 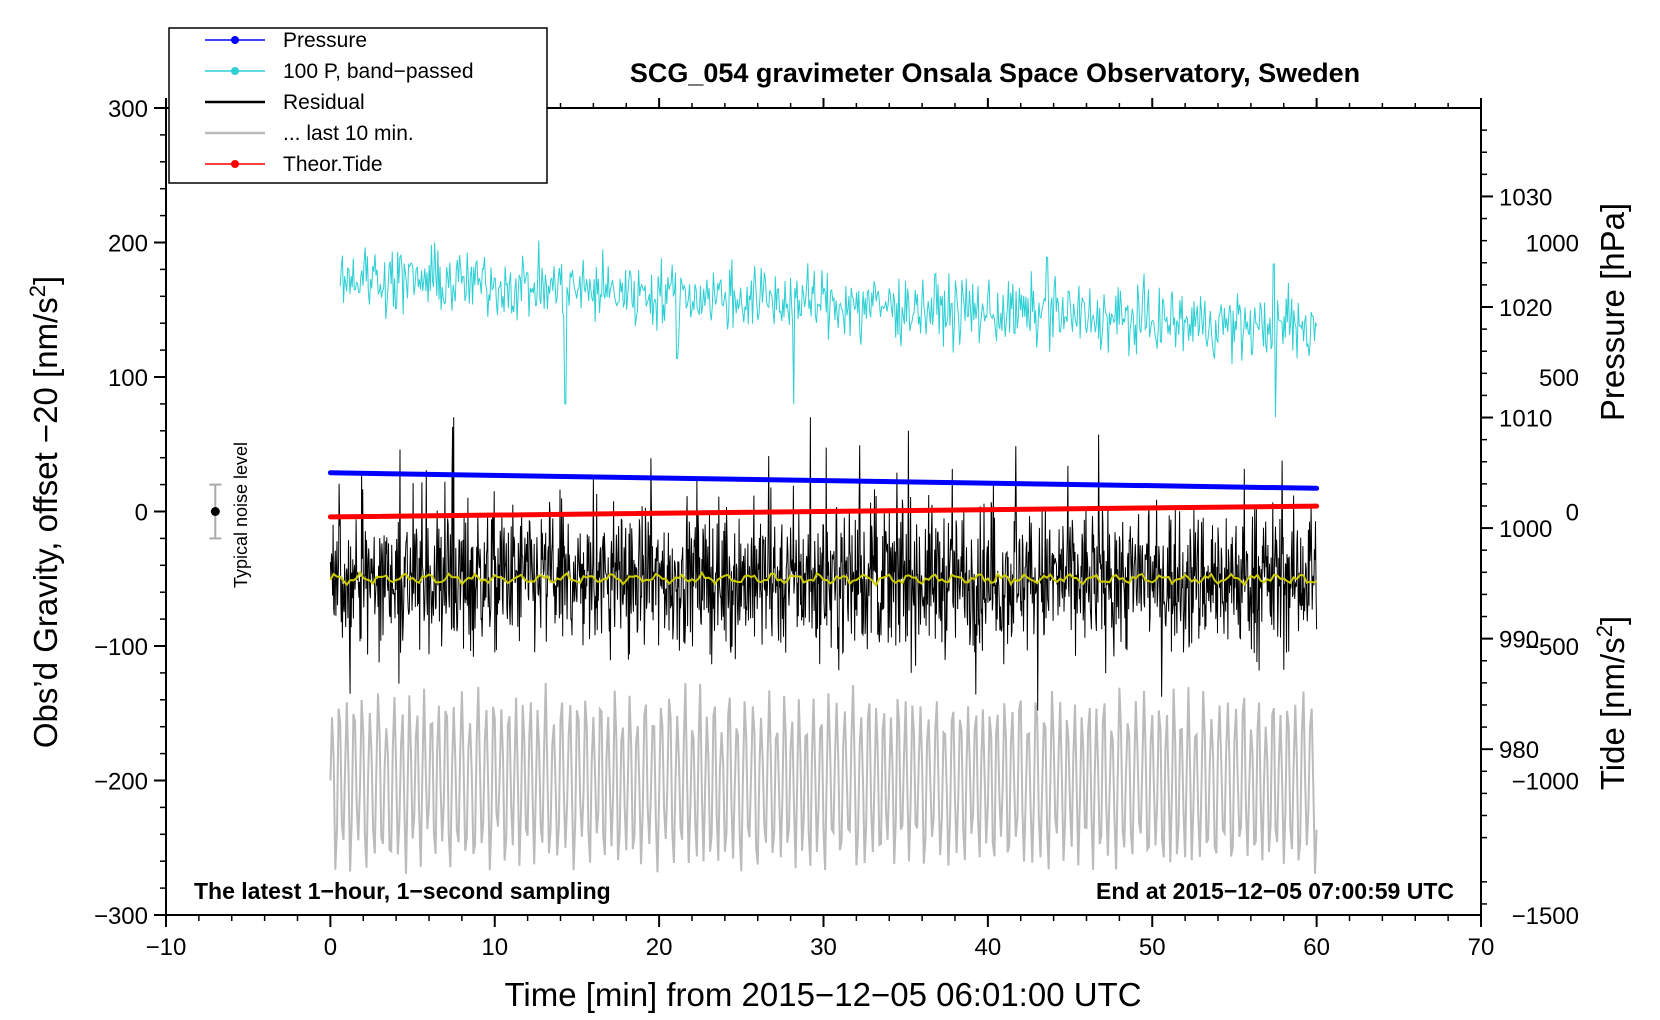 What do you see at coordinates (1612, 713) in the screenshot?
I see `tide-axis-label-main: Tide [nm/s` at bounding box center [1612, 713].